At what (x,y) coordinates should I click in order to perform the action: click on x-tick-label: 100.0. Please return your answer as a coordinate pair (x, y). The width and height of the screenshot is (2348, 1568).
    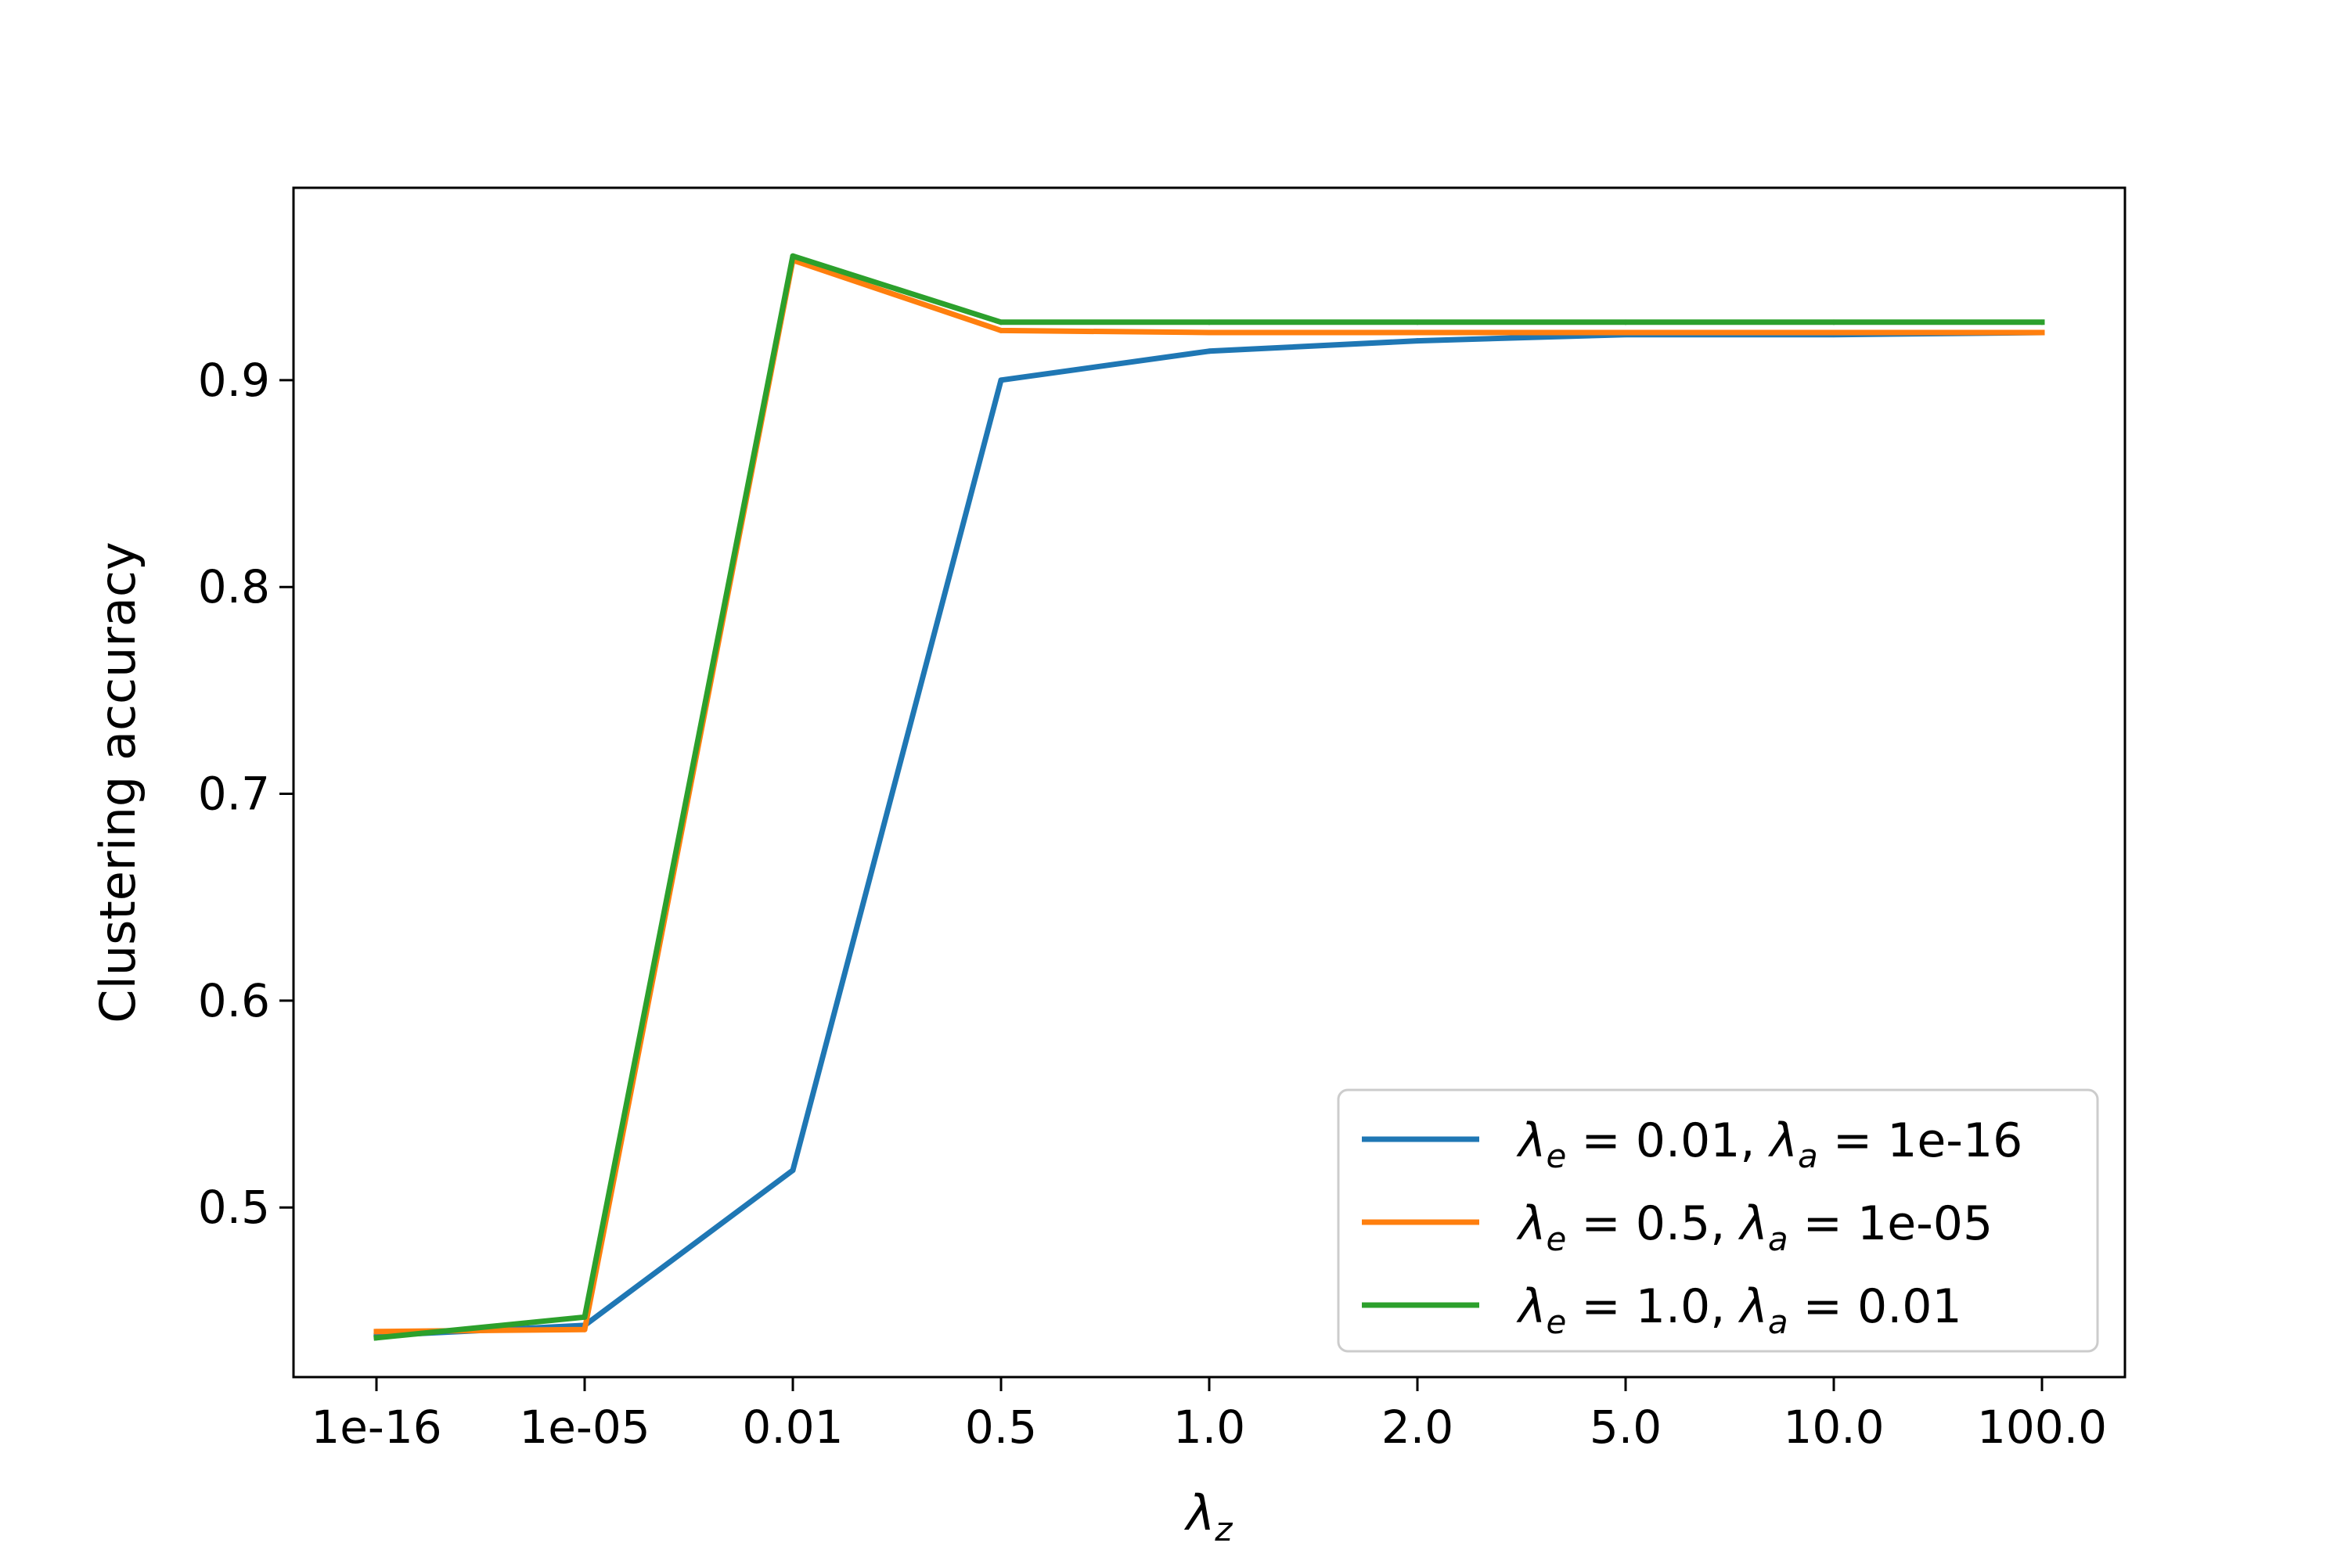
    Looking at the image, I should click on (2042, 1428).